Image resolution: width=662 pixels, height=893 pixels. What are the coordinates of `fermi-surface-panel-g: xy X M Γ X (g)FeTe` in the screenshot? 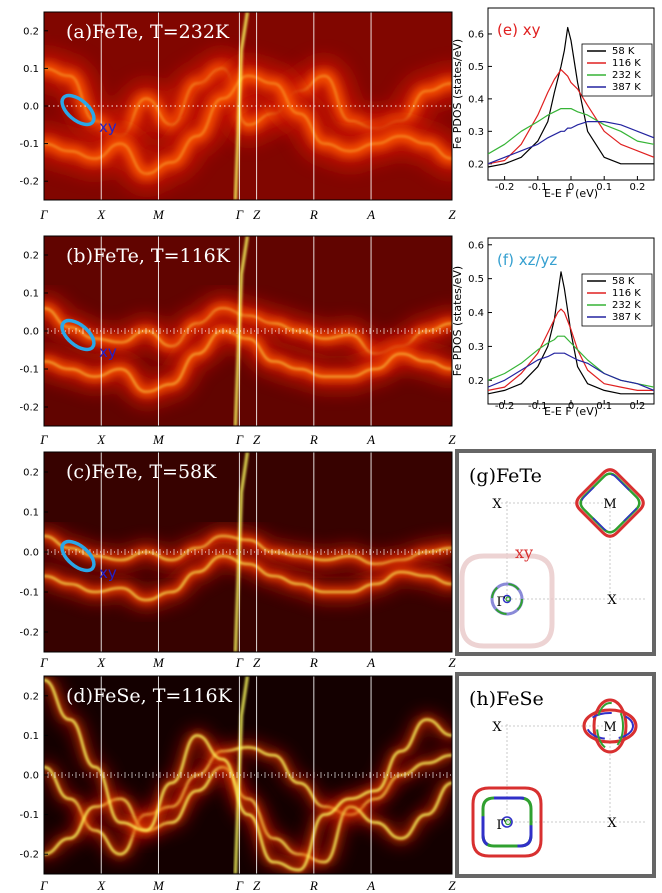 It's located at (555, 552).